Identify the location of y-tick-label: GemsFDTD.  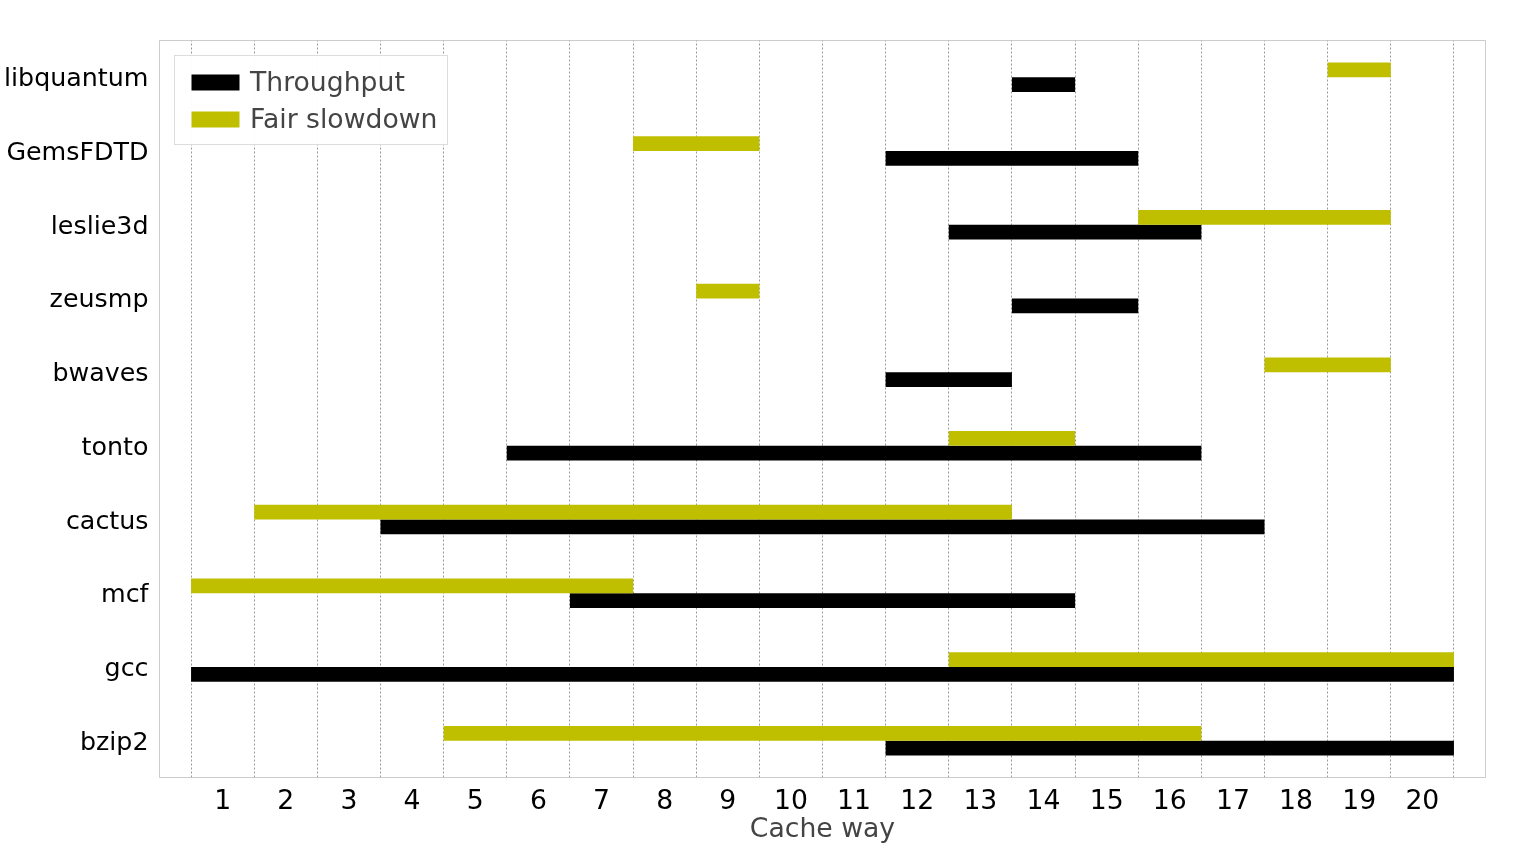
(77, 151).